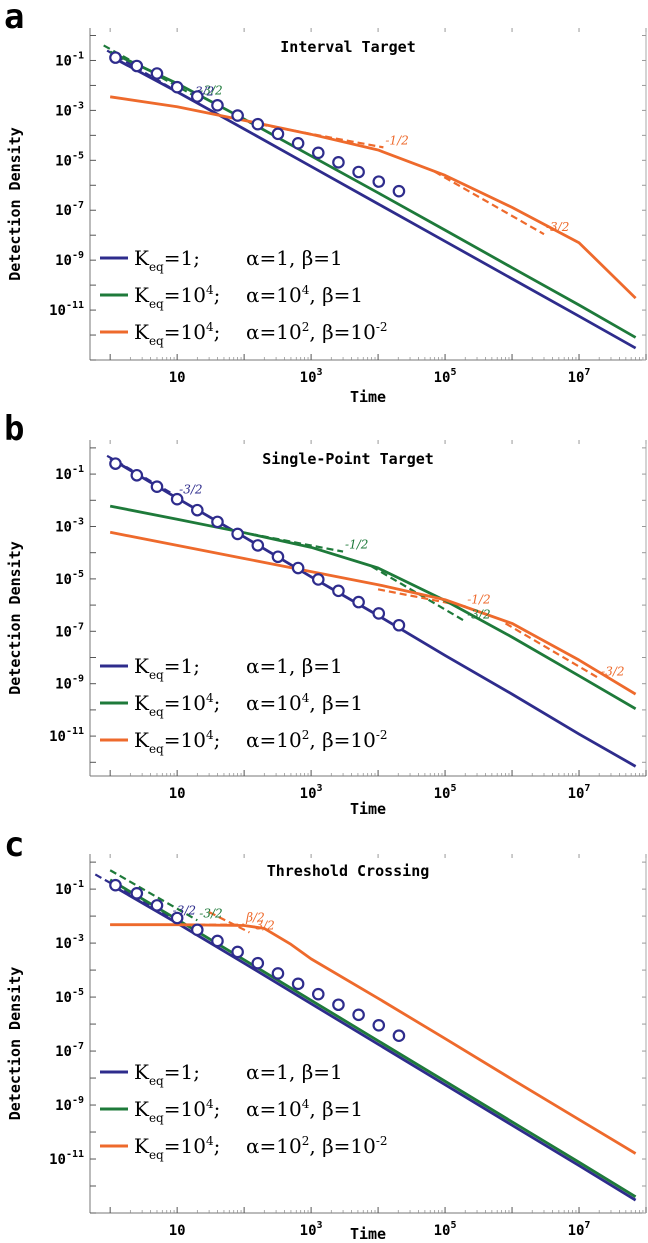 Image resolution: width=648 pixels, height=1243 pixels. What do you see at coordinates (306, 290) in the screenshot?
I see `legend-alpha-exp: 4` at bounding box center [306, 290].